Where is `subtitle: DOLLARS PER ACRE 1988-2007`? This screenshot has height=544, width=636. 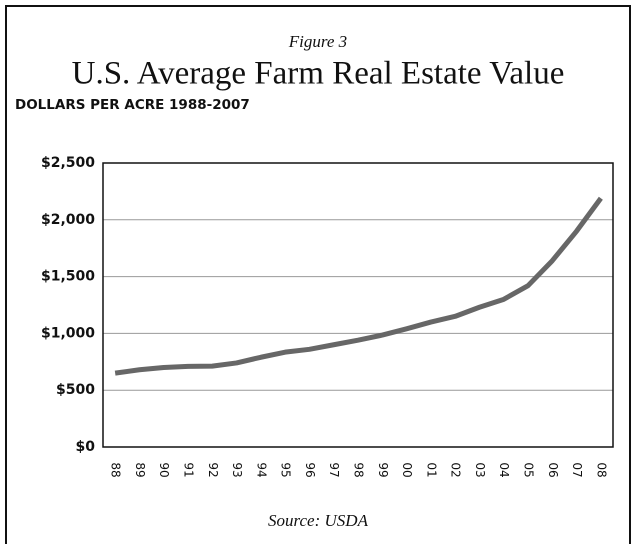 subtitle: DOLLARS PER ACRE 1988-2007 is located at coordinates (132, 105).